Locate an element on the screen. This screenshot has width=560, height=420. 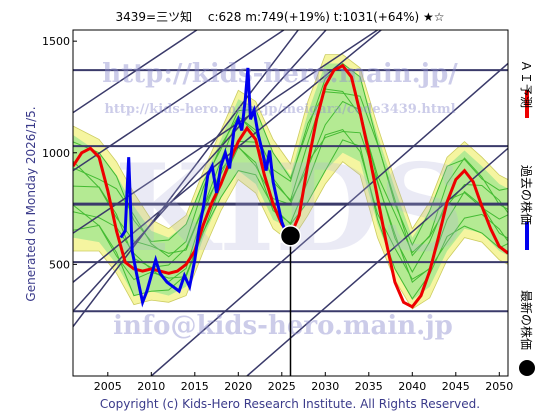
legend-latest-label: 最新の株価 is located at coordinates (526, 320).